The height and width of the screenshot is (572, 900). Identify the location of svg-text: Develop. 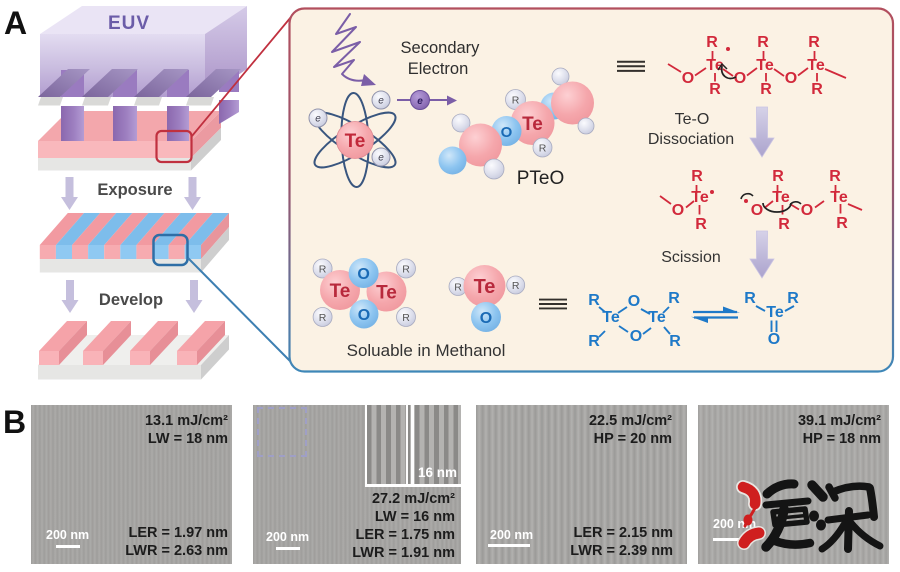
(131, 300).